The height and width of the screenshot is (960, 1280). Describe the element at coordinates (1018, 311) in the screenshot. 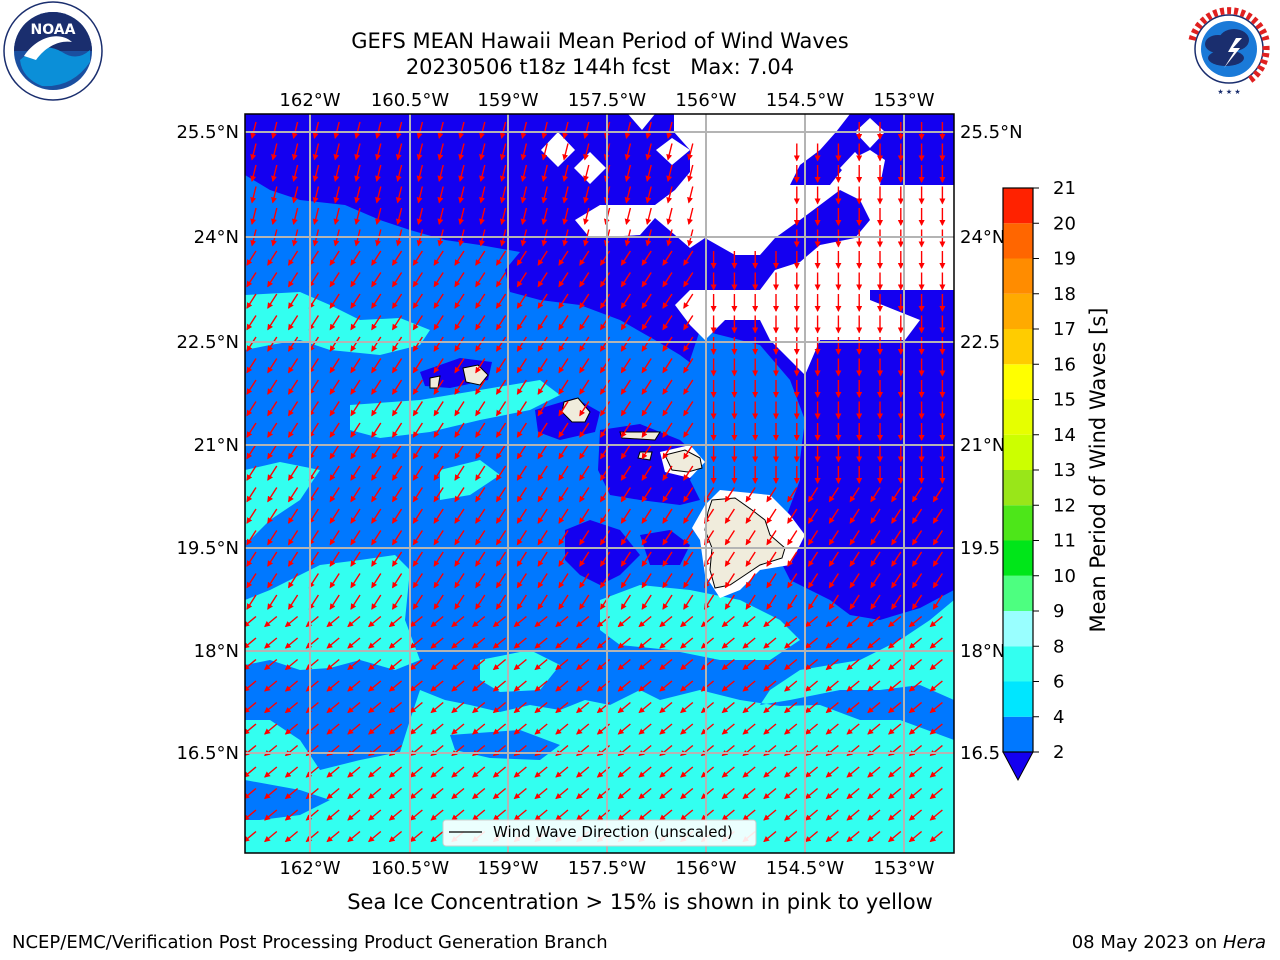

I see `colorbar-band` at that location.